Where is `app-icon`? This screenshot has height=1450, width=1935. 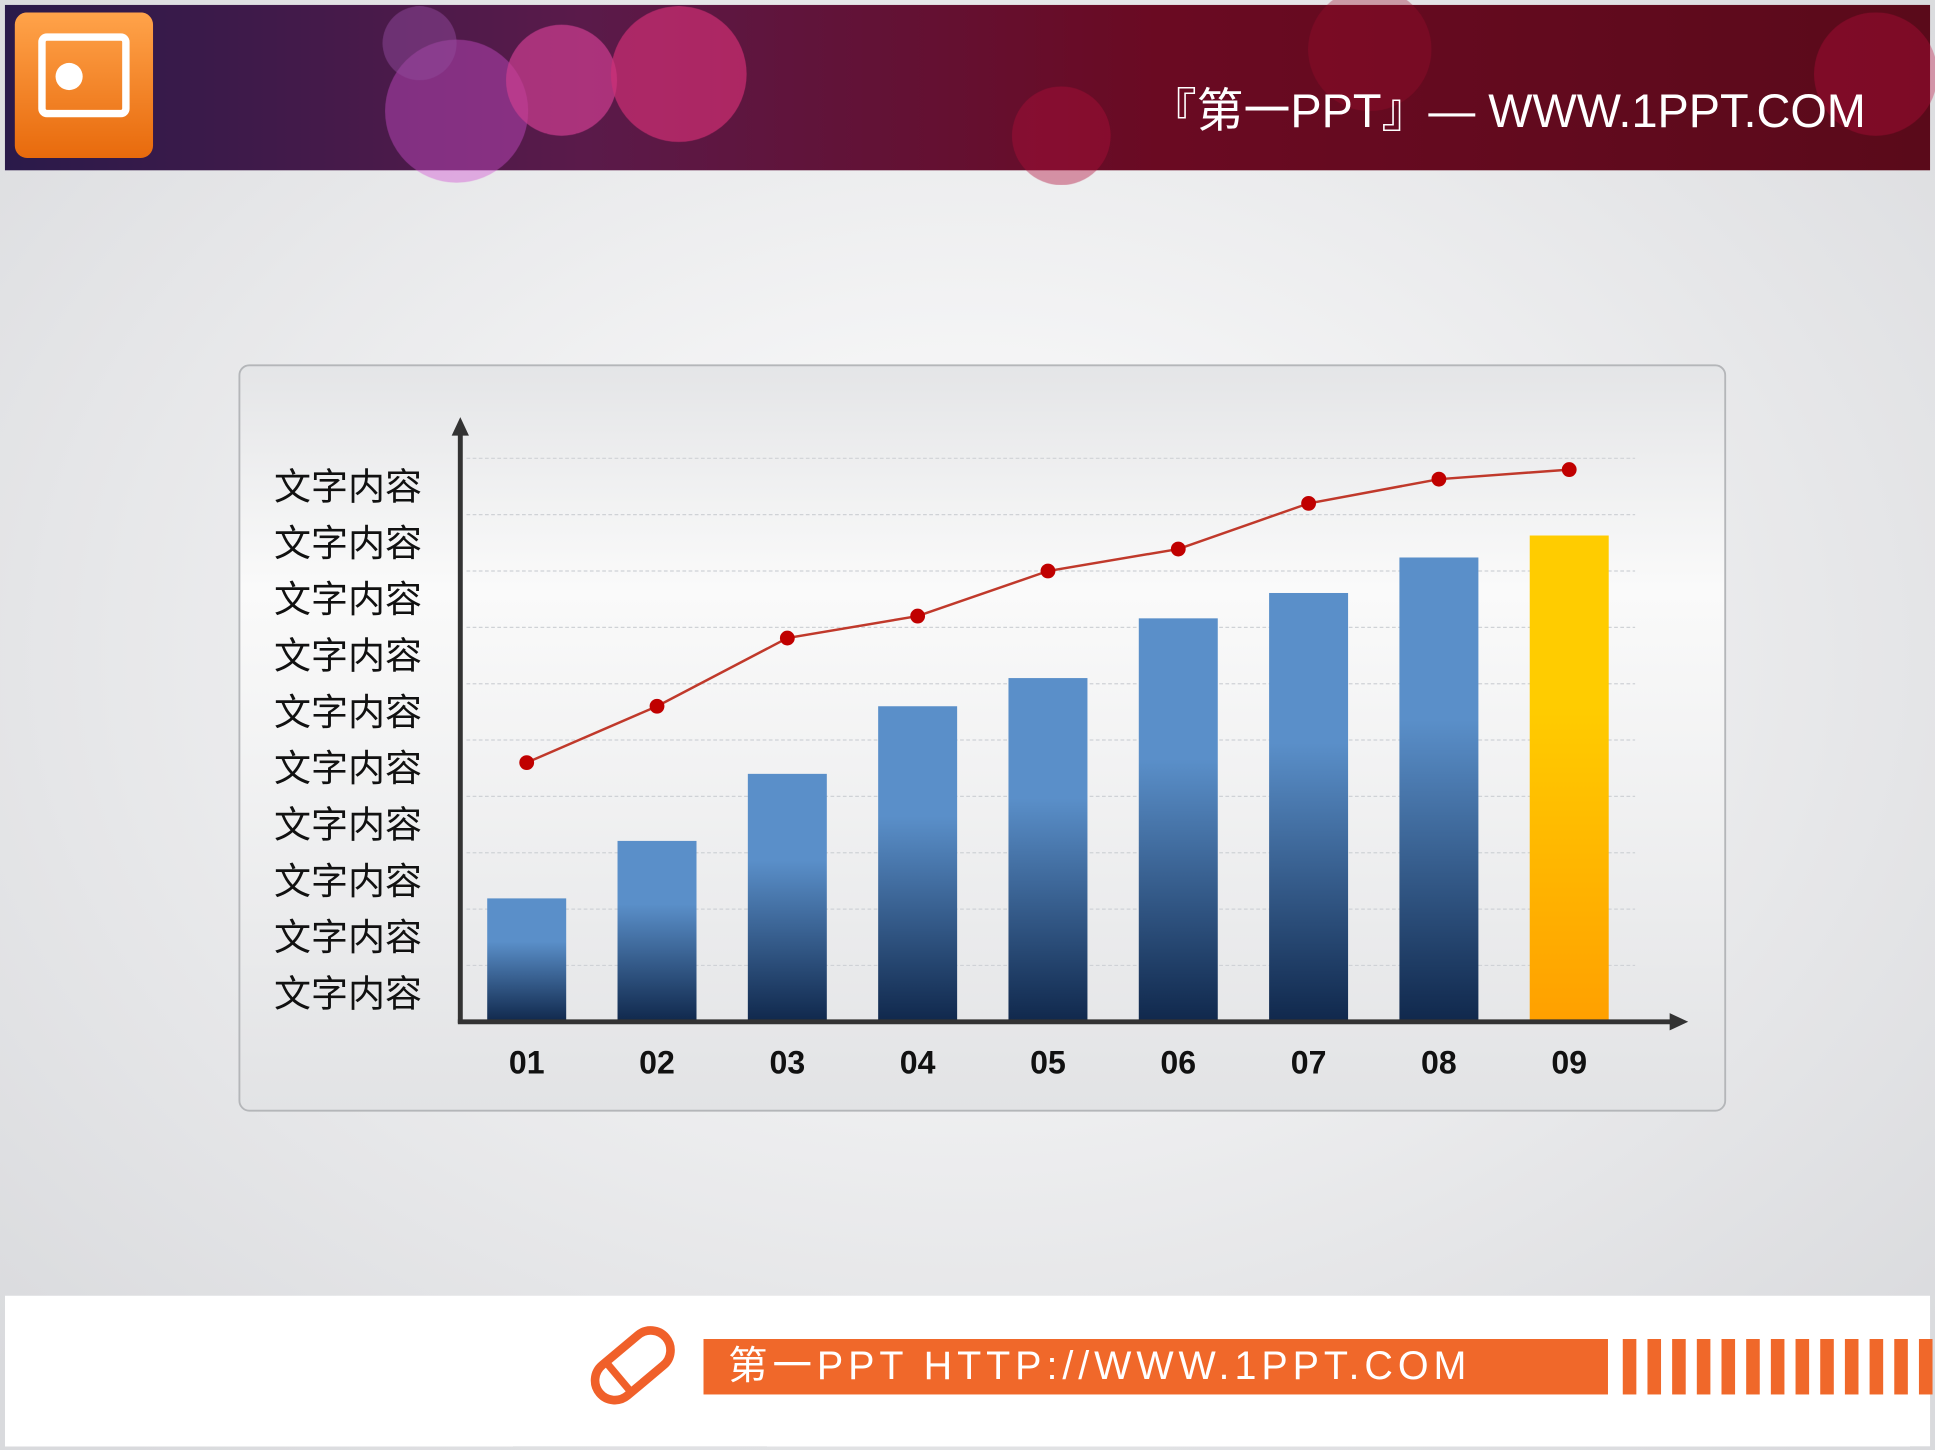
app-icon is located at coordinates (84, 85).